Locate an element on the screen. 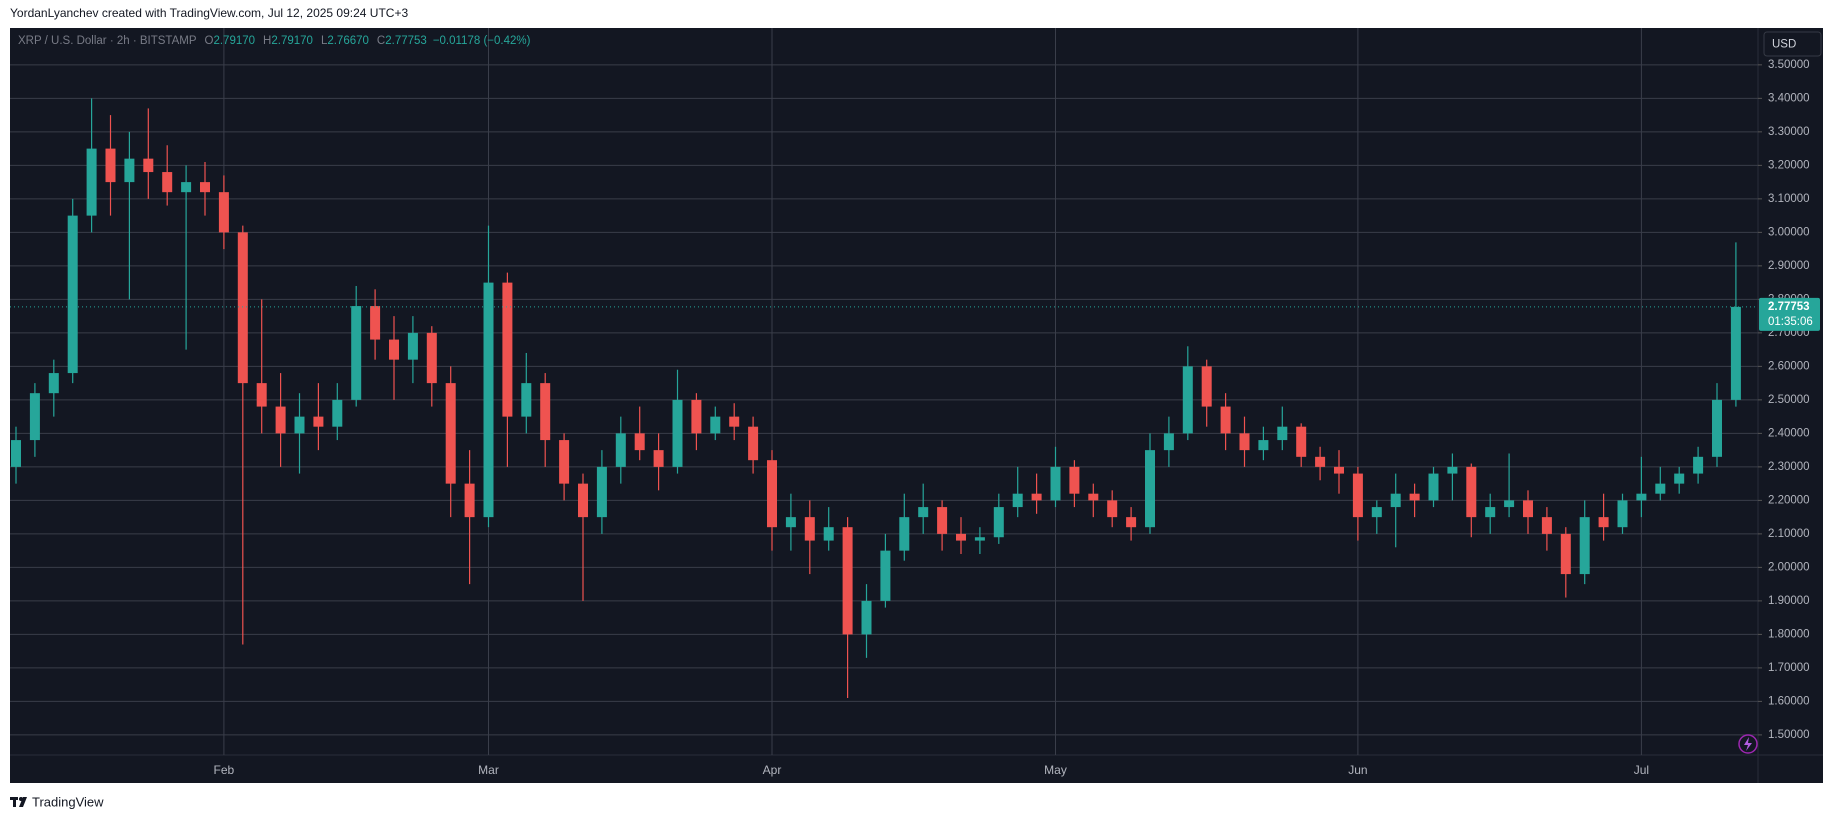 This screenshot has height=820, width=1835. alert-icon is located at coordinates (1748, 744).